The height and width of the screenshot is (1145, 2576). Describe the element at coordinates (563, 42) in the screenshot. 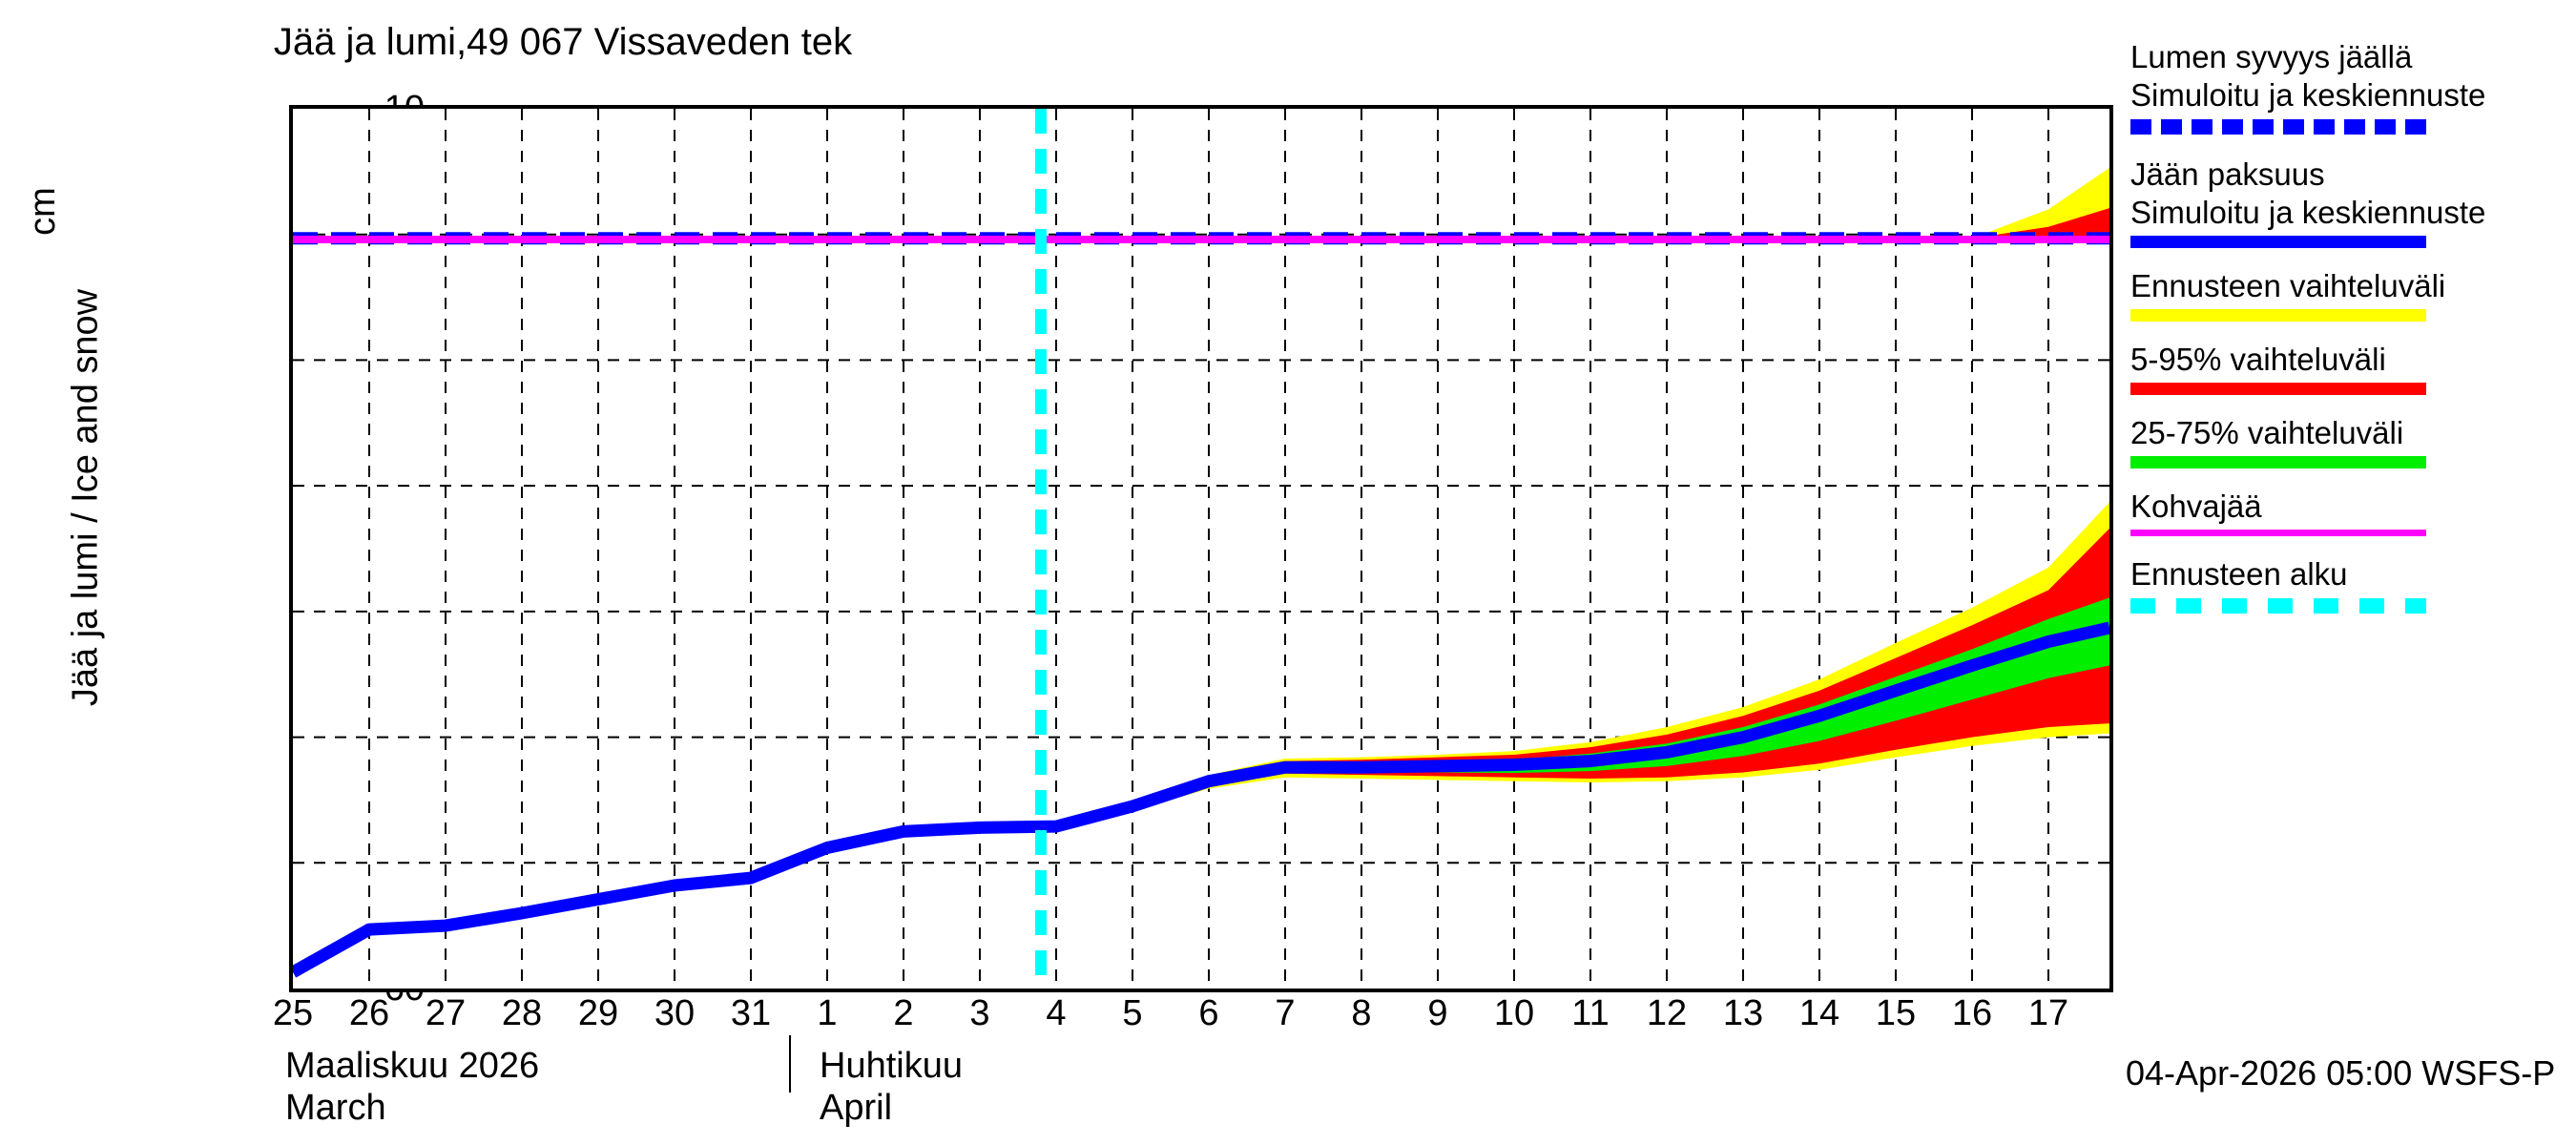

I see `page-title: Jää ja lumi,49 067 Vissaveden tek` at that location.